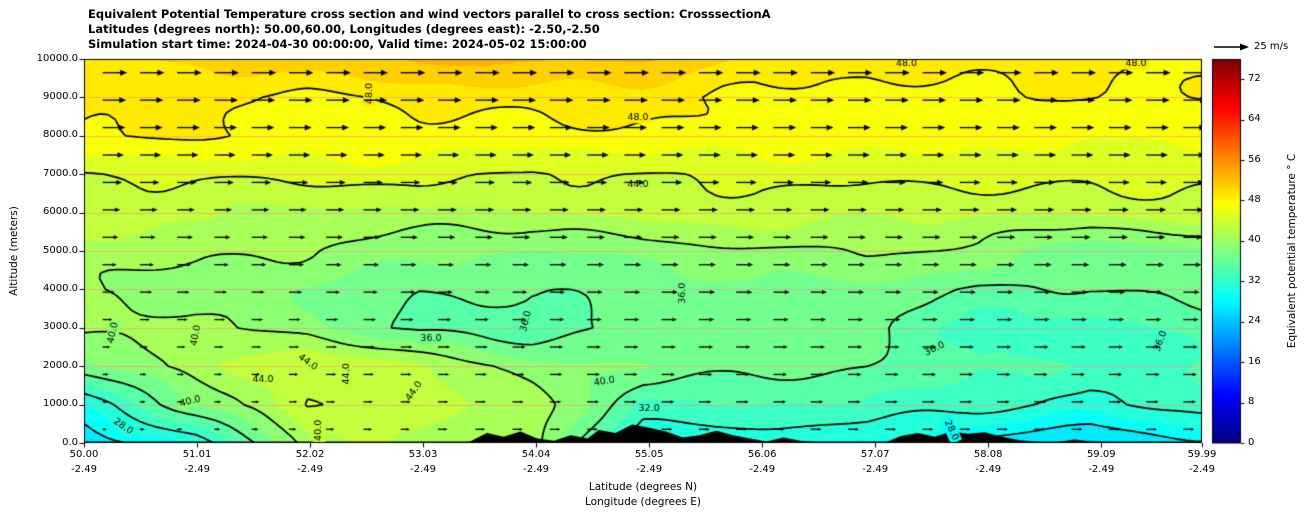 The height and width of the screenshot is (526, 1308). Describe the element at coordinates (84, 462) in the screenshot. I see `x-tick-label: 50.00 -2.49` at that location.